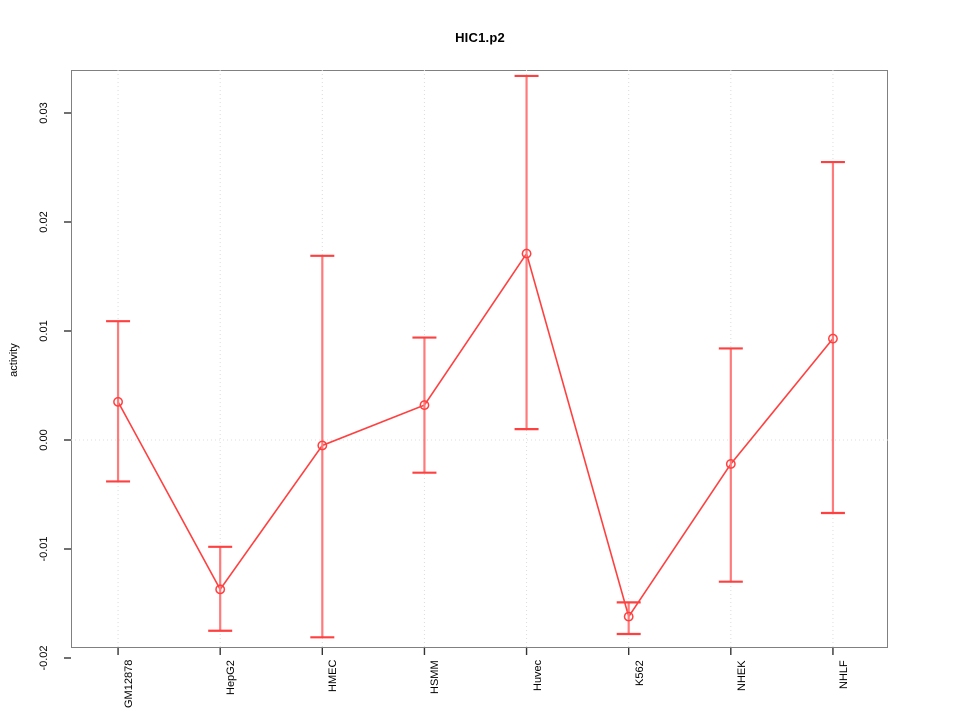 This screenshot has height=720, width=960. What do you see at coordinates (129, 683) in the screenshot?
I see `x-tick-label: GM12878` at bounding box center [129, 683].